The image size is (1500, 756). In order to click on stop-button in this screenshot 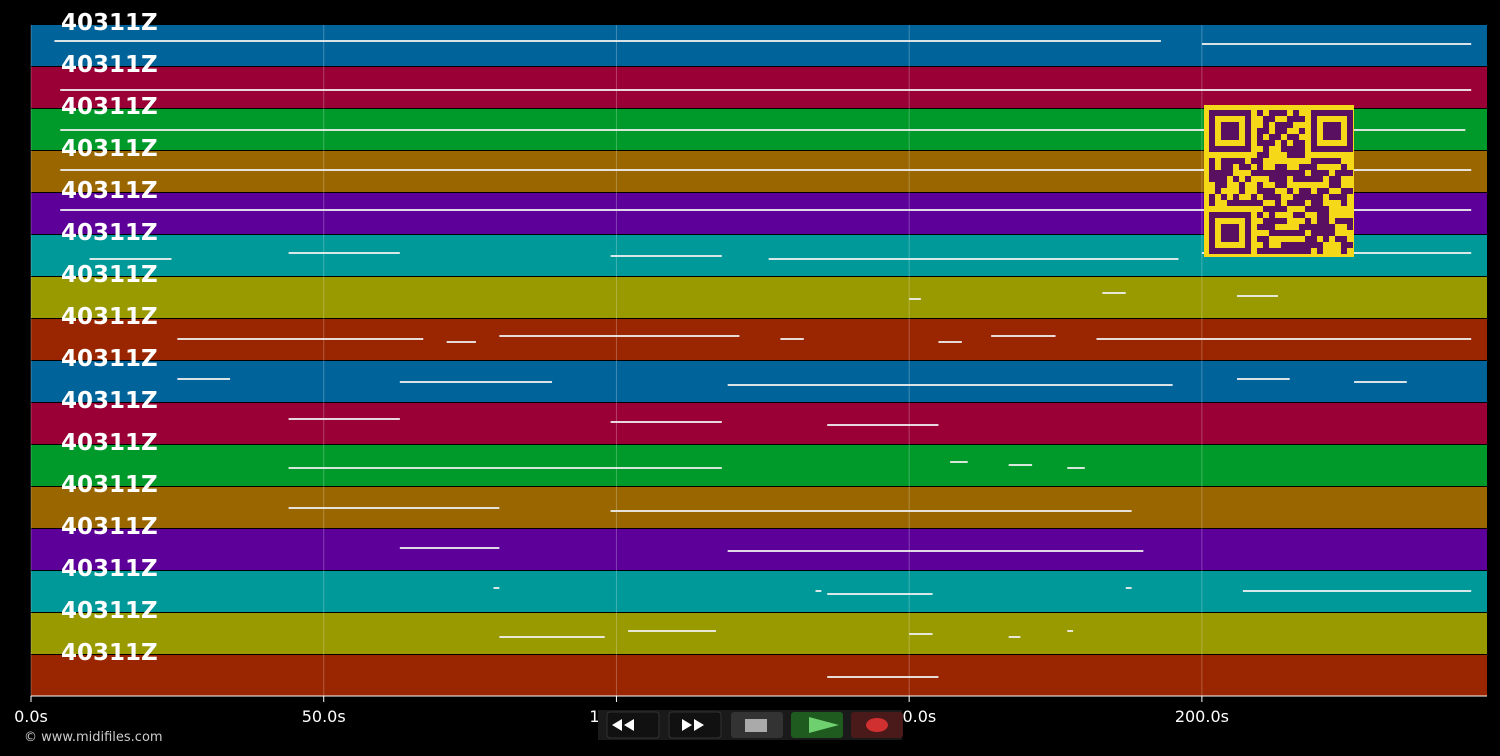, I will do `click(757, 725)`.